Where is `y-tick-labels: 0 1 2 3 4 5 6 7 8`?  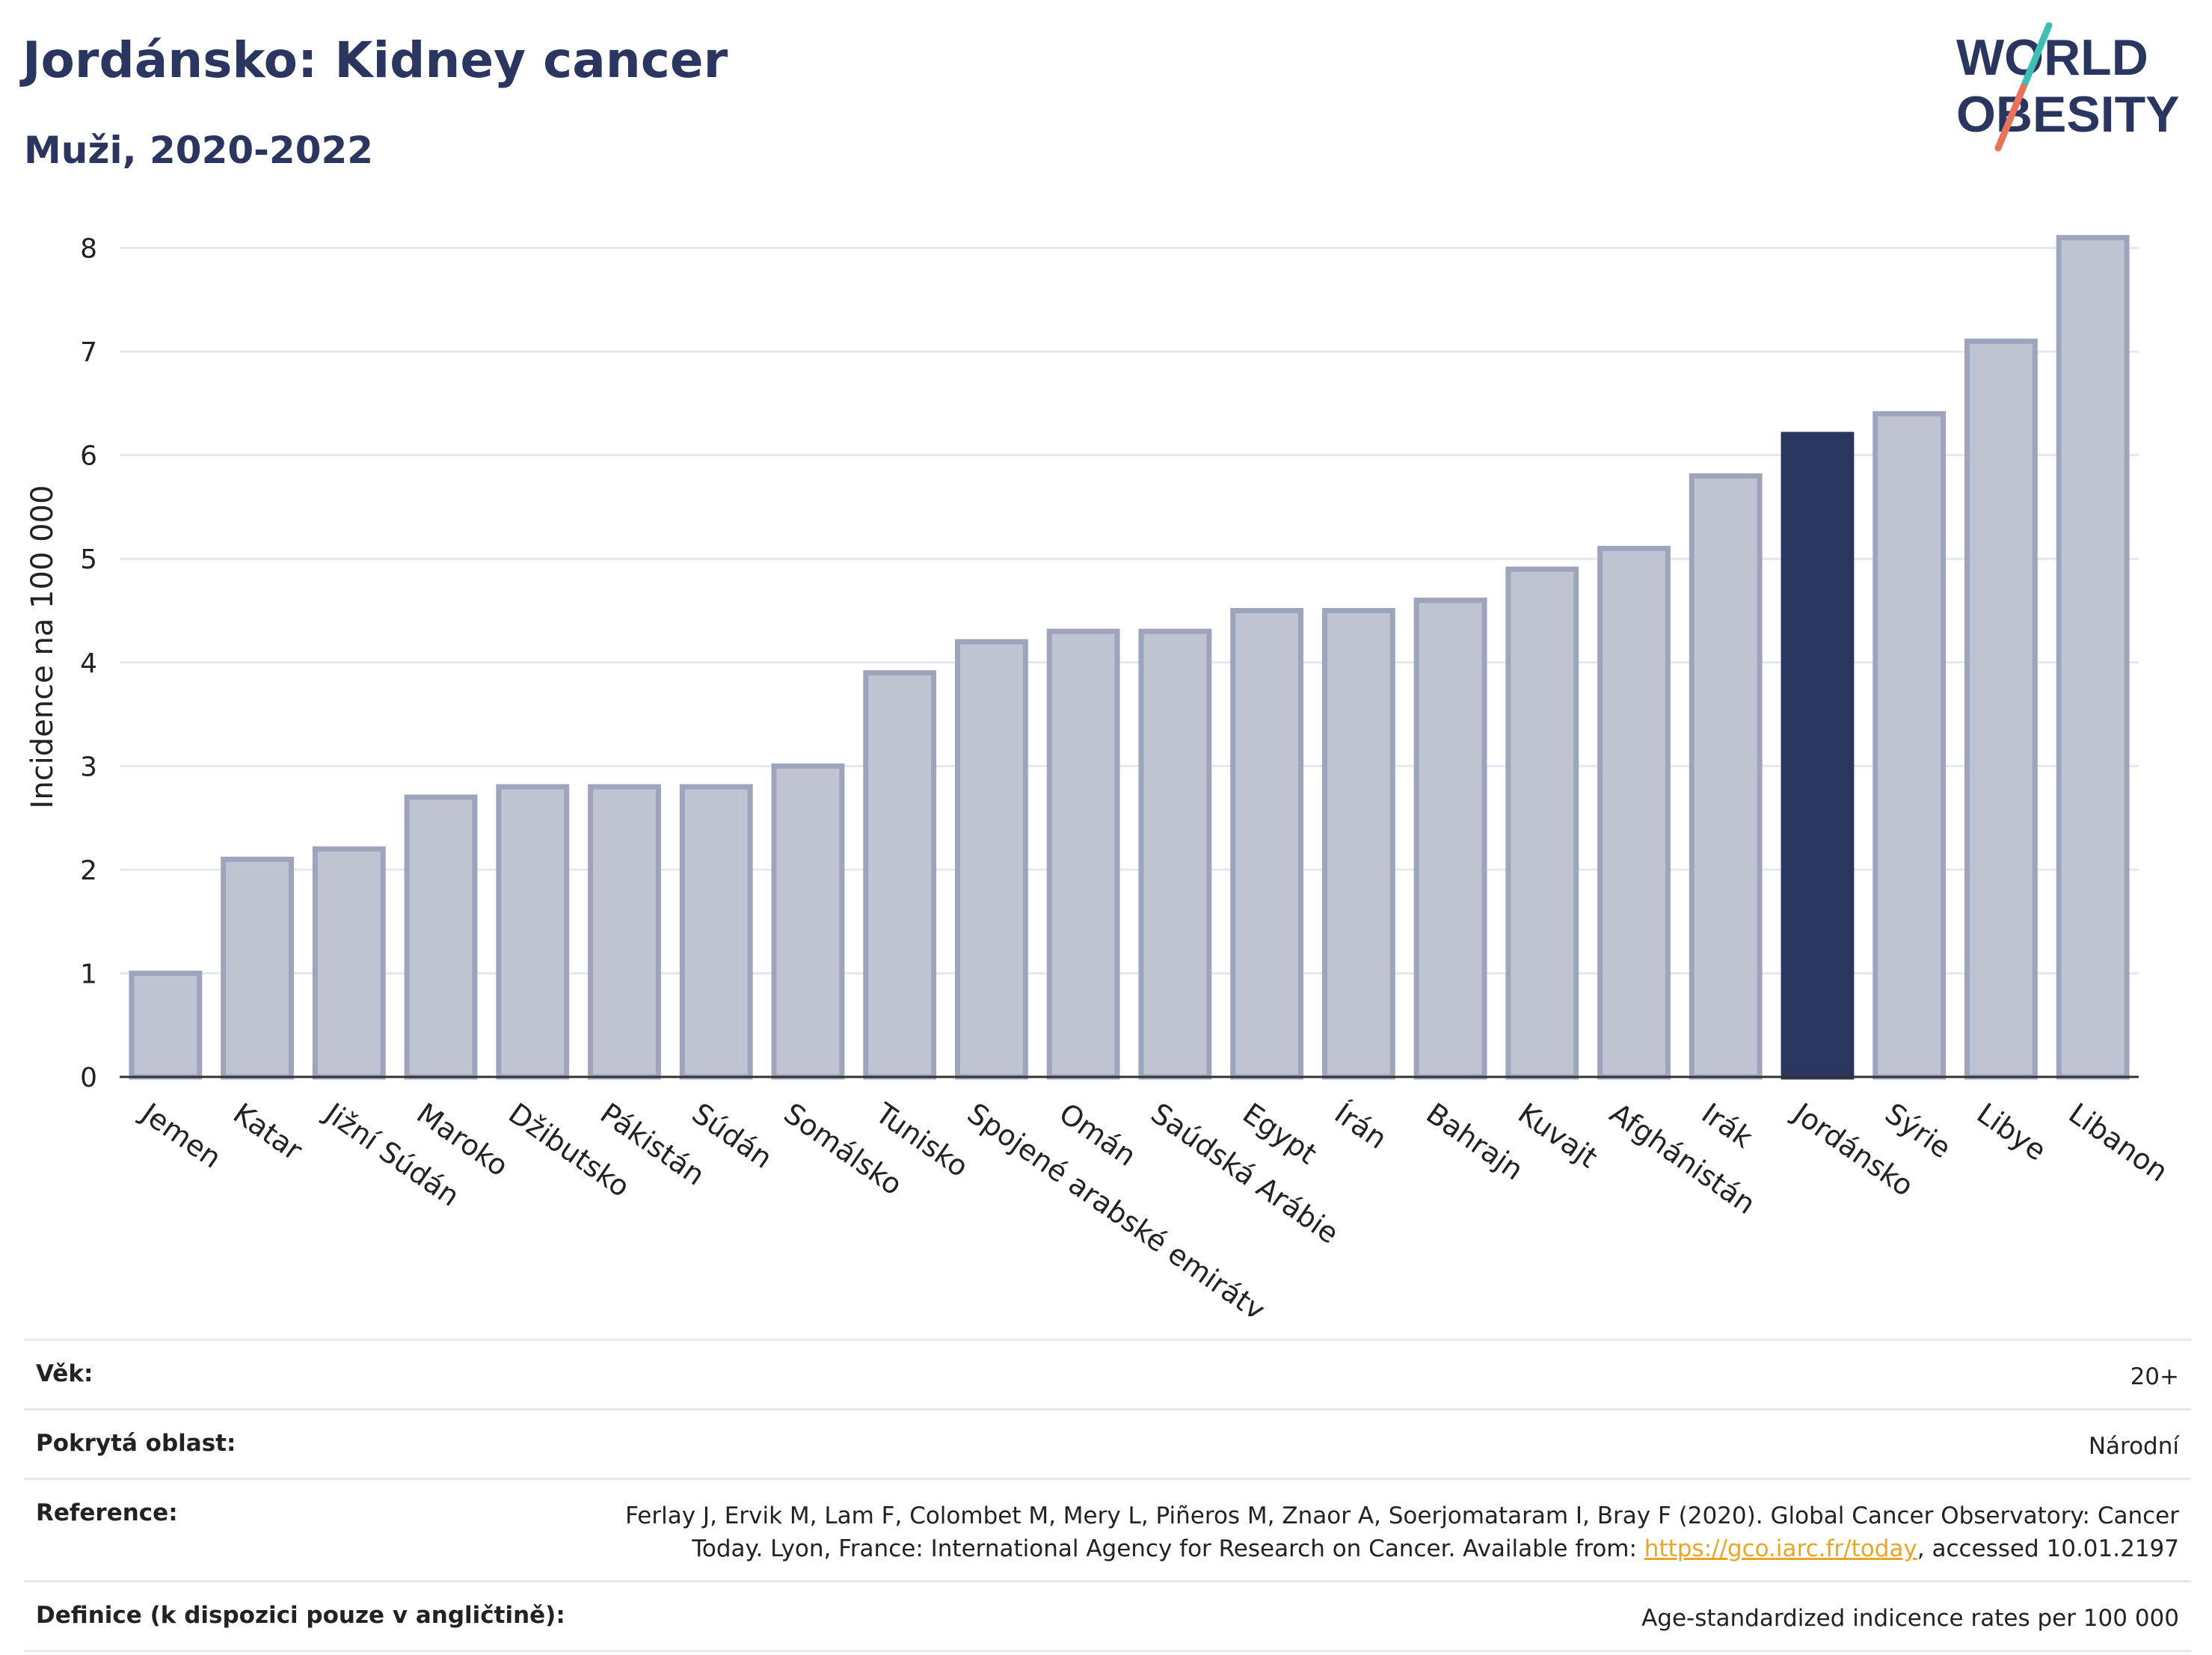
y-tick-labels: 0 1 2 3 4 5 6 7 8 is located at coordinates (88, 663).